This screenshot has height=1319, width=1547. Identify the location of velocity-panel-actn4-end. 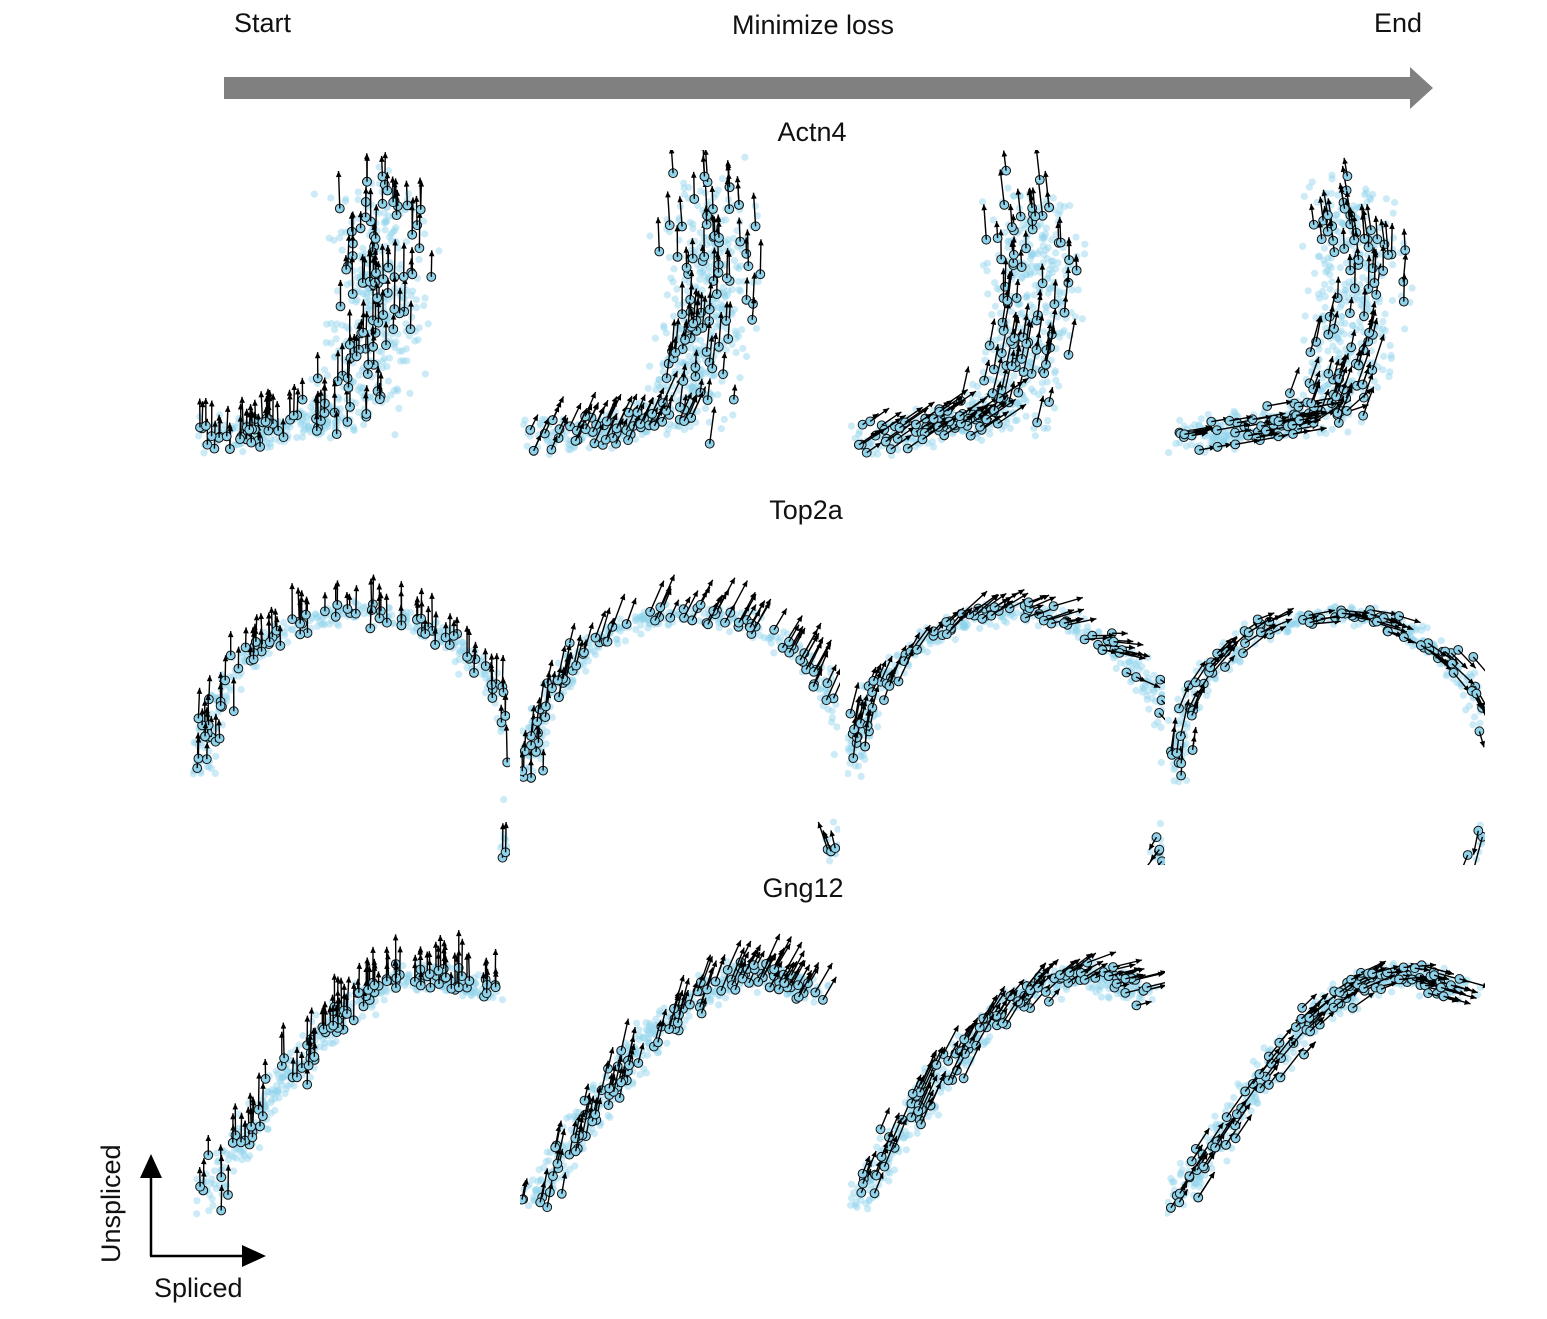
(1290, 307).